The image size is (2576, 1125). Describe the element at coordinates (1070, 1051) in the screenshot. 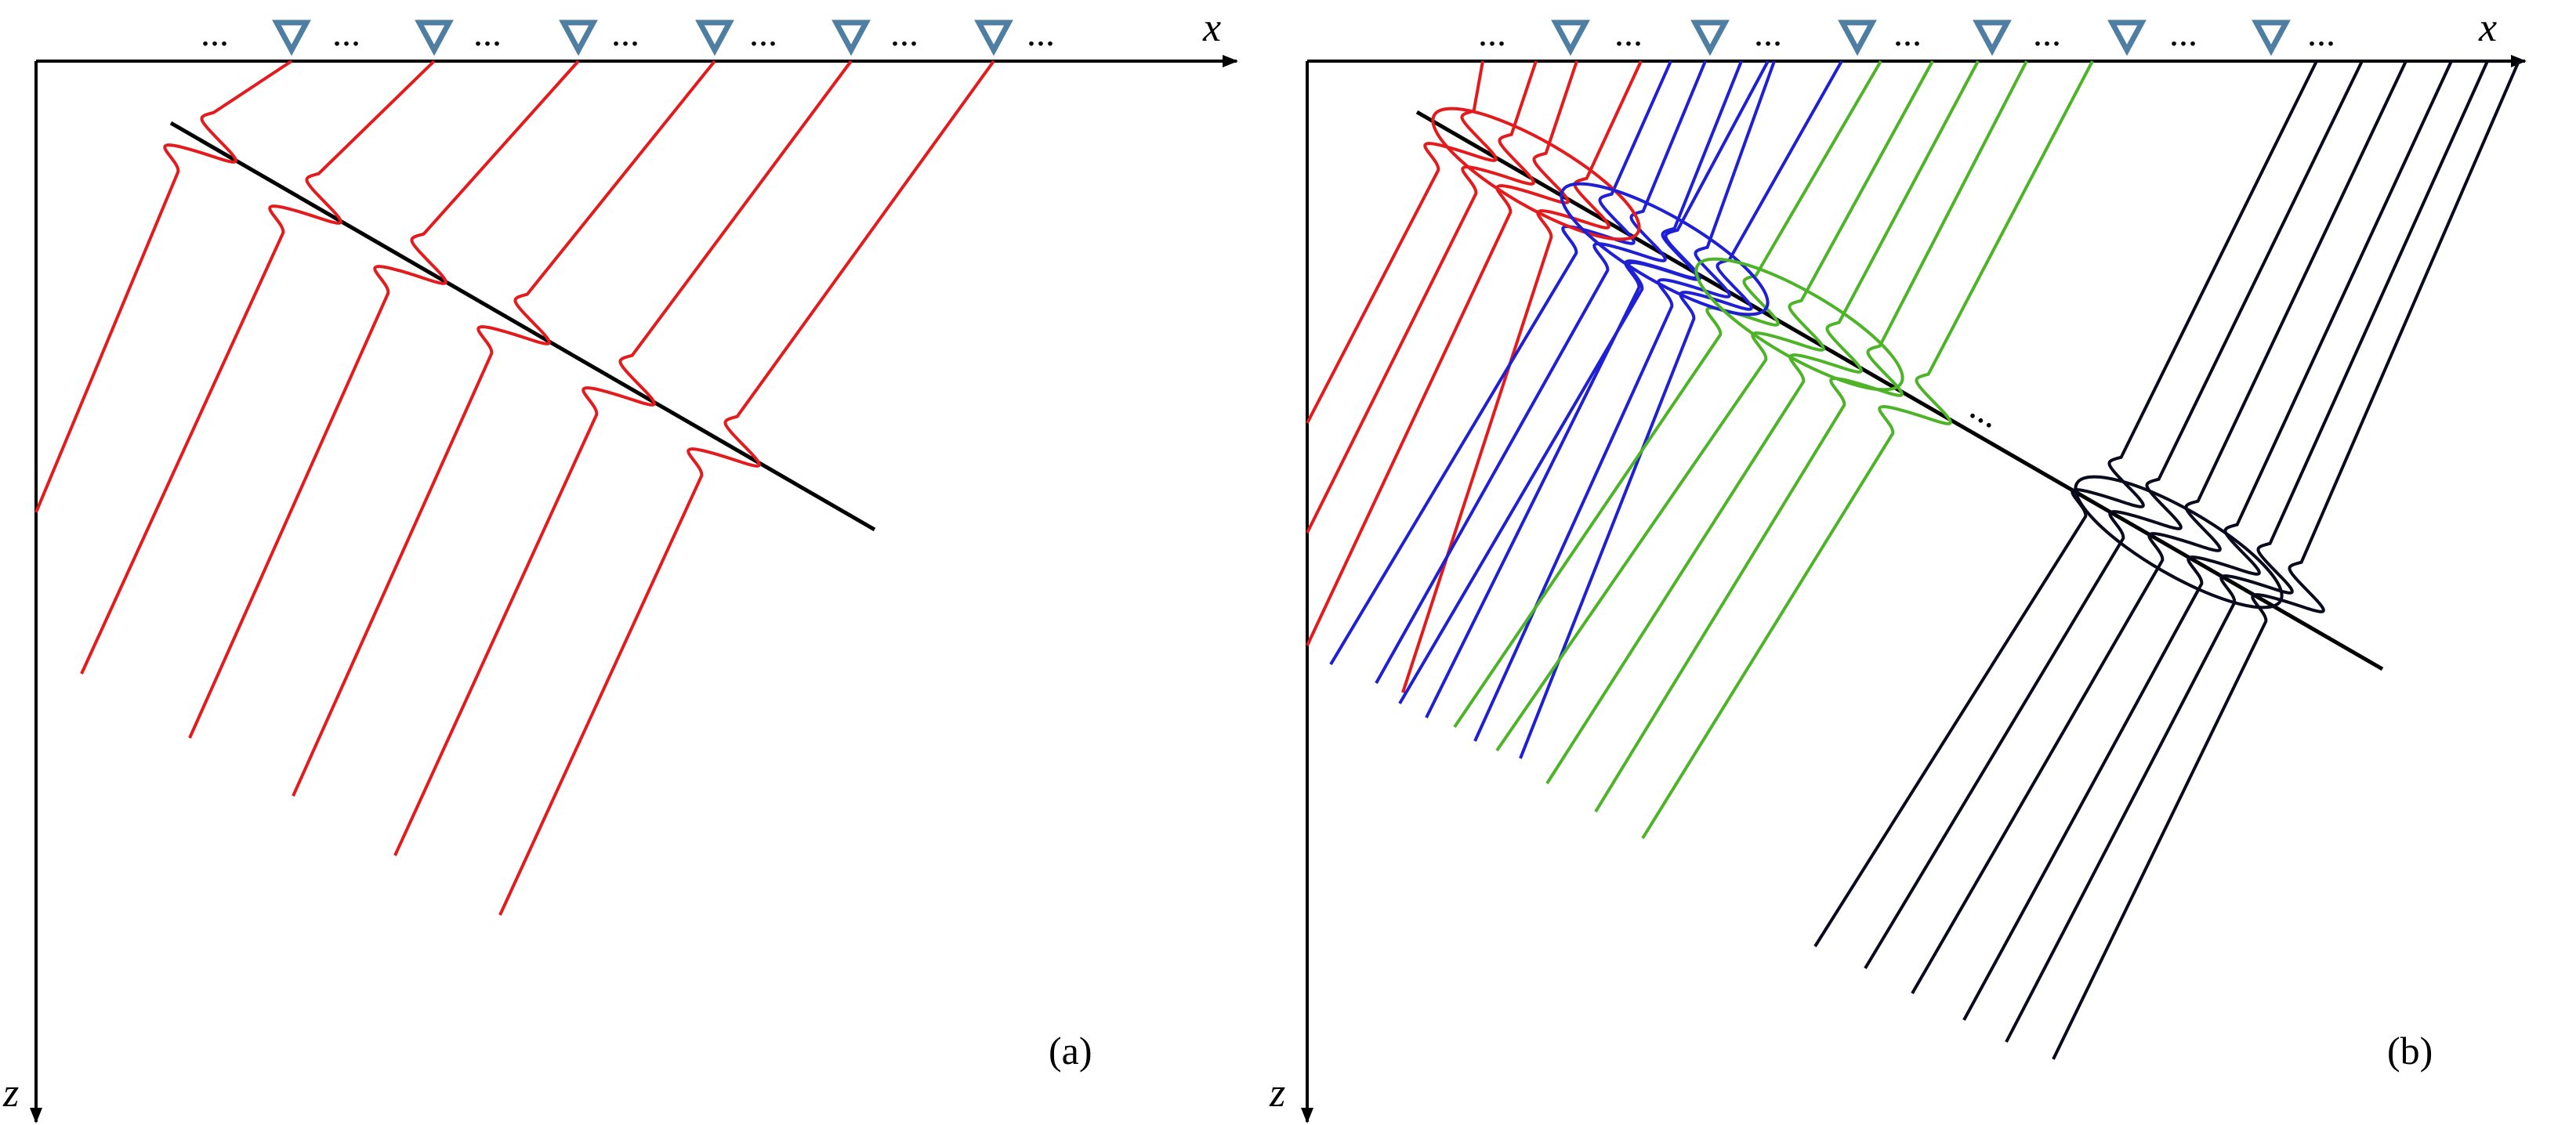

I see `panel-label: (a)` at that location.